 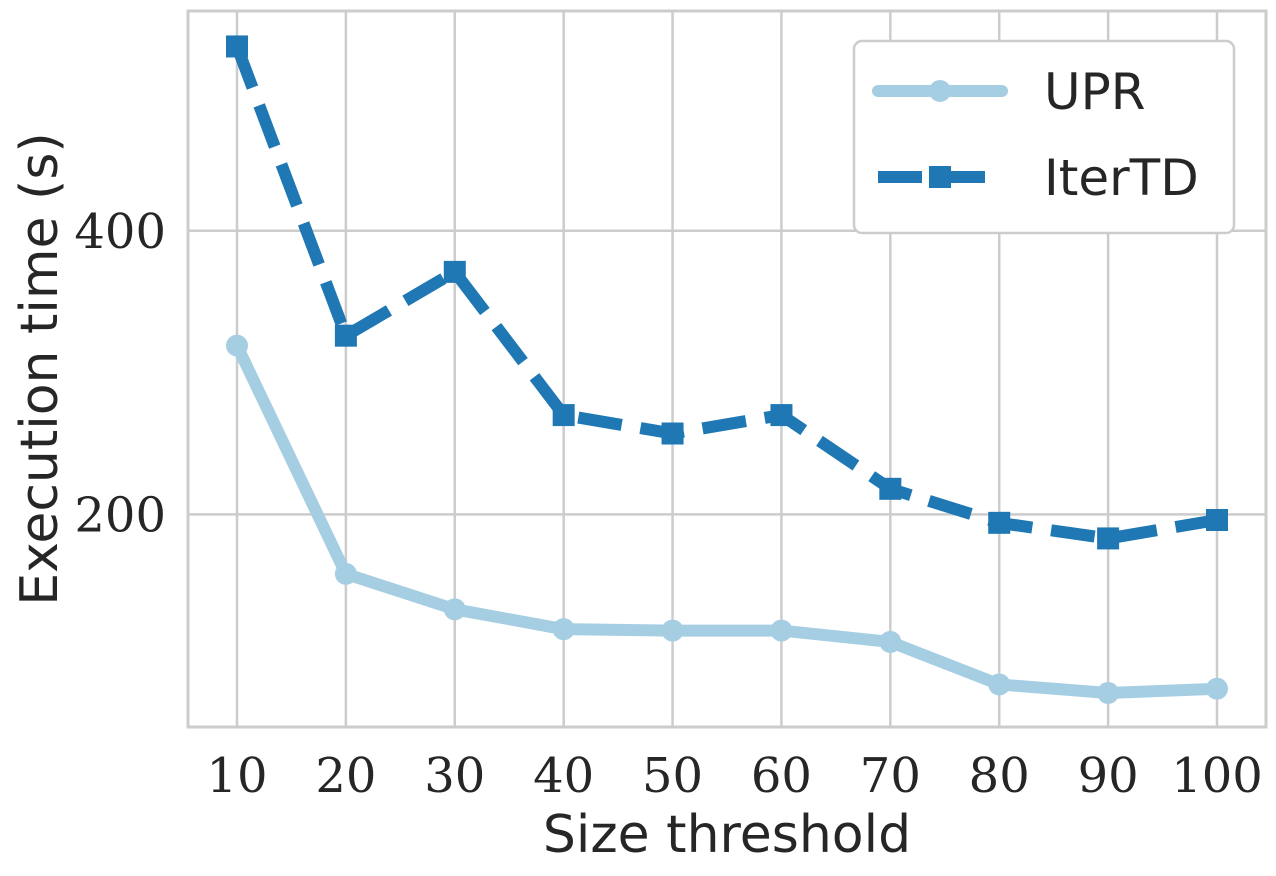 I want to click on y-tick-labels: 200 400, so click(x=120, y=374).